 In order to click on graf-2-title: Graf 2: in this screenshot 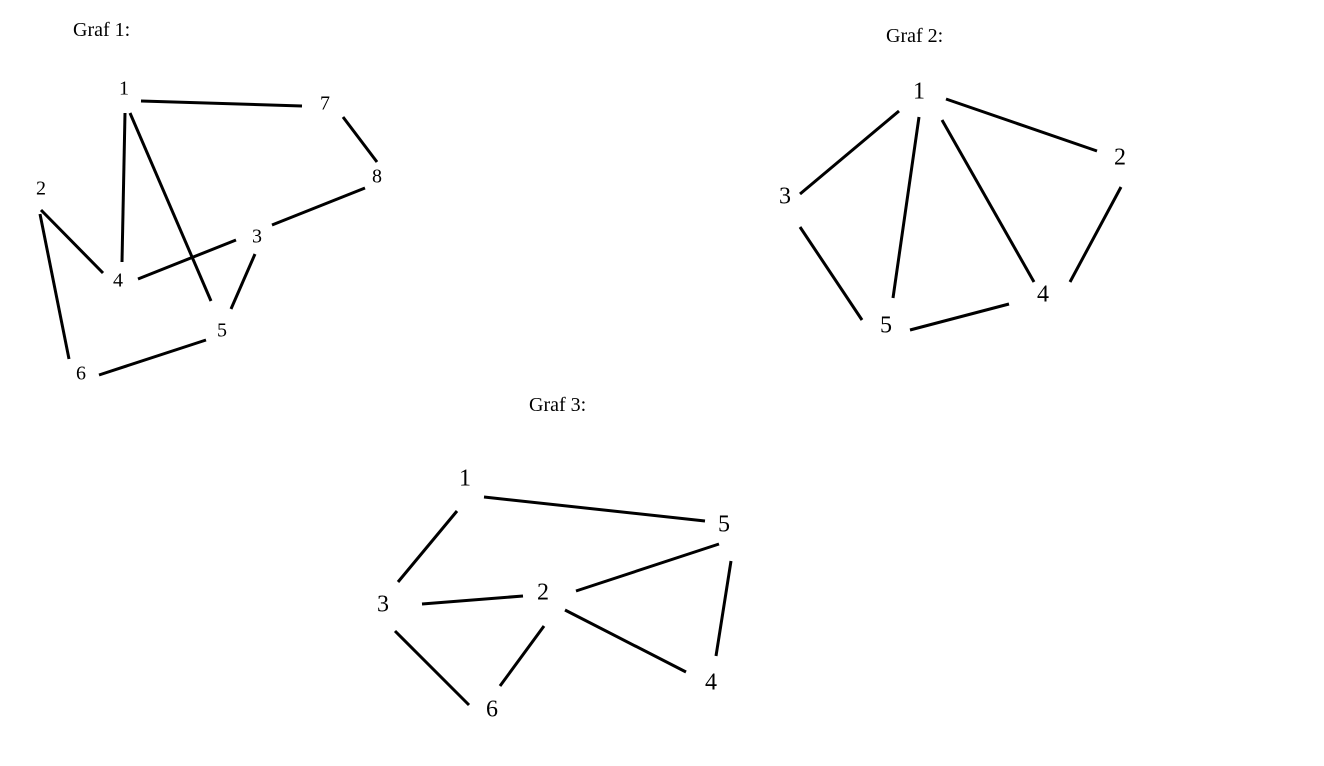, I will do `click(914, 36)`.